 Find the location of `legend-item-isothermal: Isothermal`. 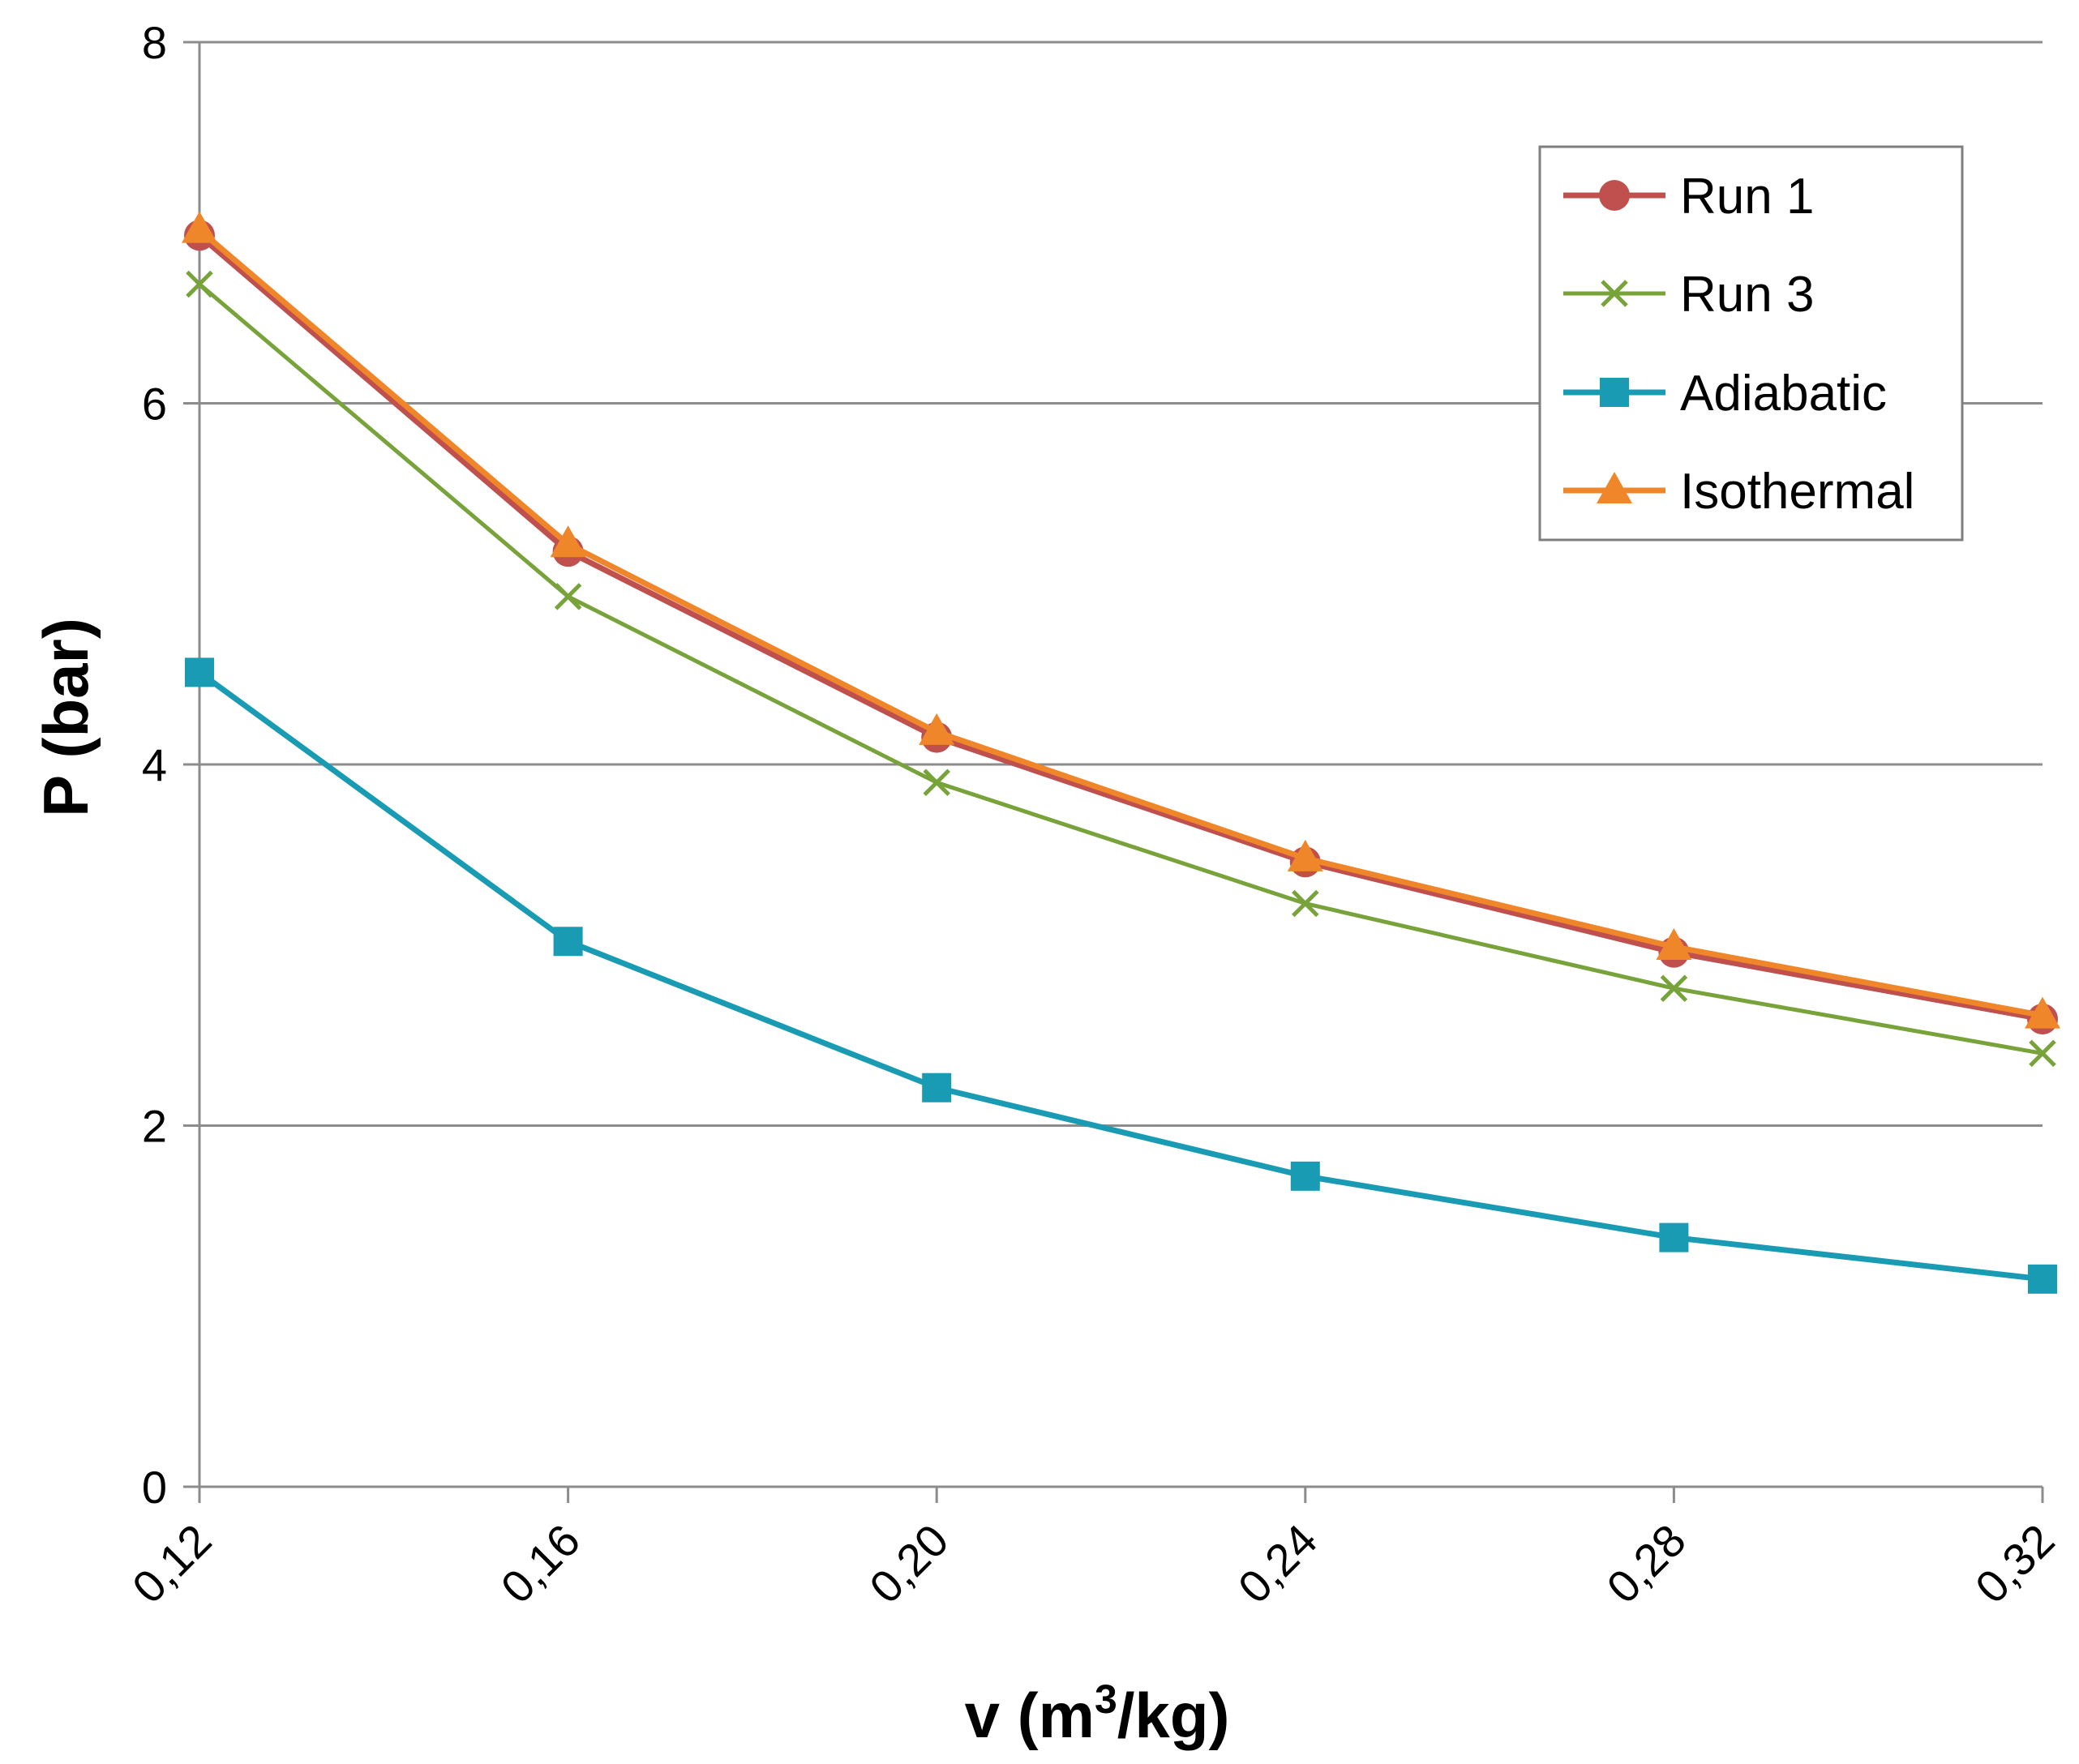

legend-item-isothermal: Isothermal is located at coordinates (1738, 492).